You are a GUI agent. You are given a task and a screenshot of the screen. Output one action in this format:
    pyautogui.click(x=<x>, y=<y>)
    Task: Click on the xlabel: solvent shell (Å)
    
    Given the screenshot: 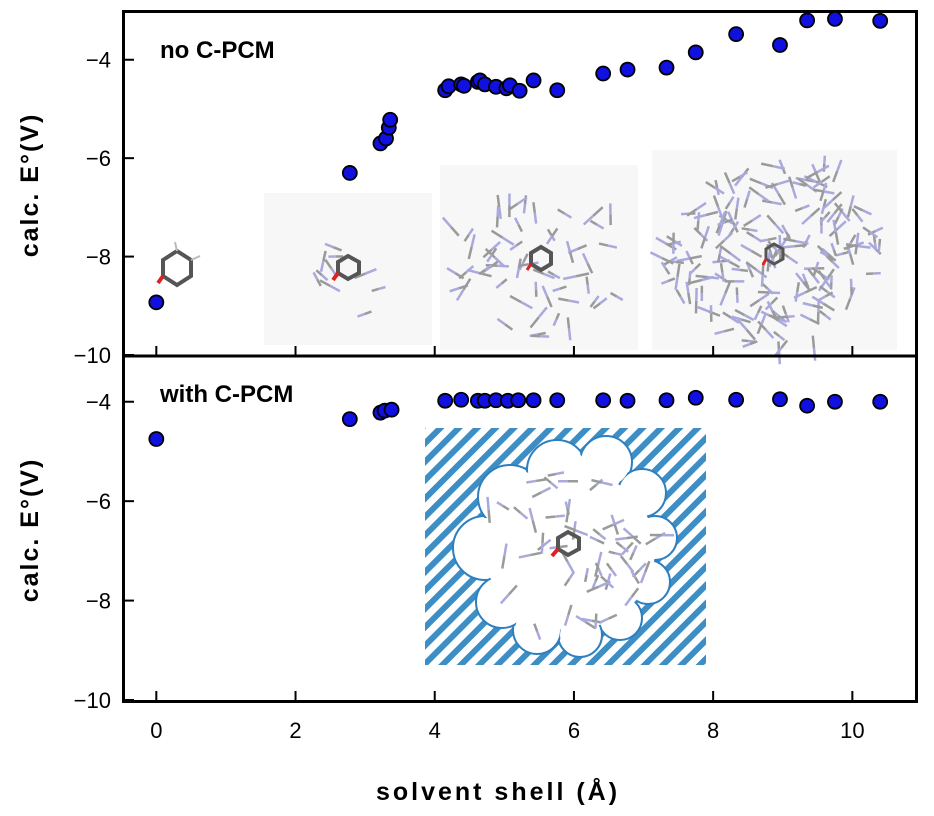 What is the action you would take?
    pyautogui.click(x=498, y=791)
    